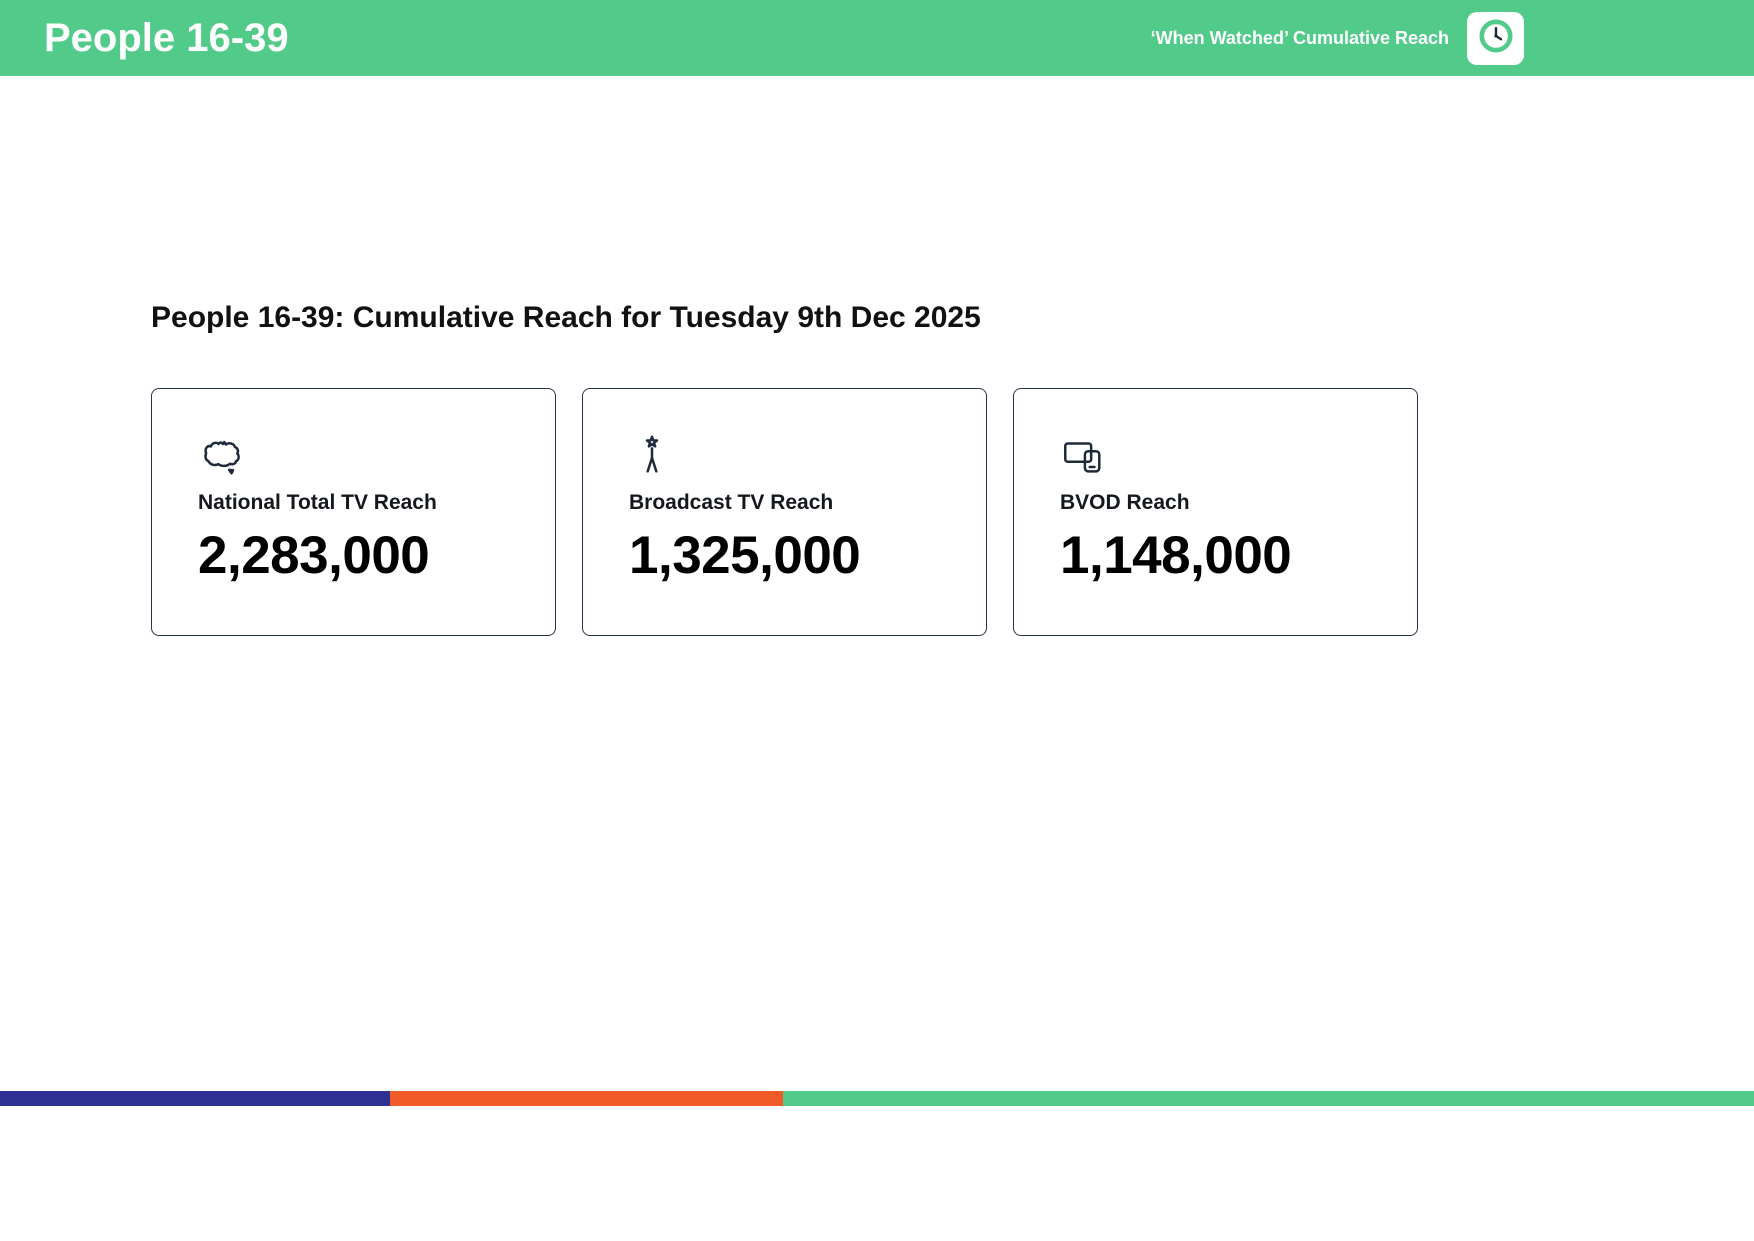 This screenshot has width=1754, height=1241. Describe the element at coordinates (1215, 512) in the screenshot. I see `kpi-card-bvod: BVOD Reach 1,148,000` at that location.